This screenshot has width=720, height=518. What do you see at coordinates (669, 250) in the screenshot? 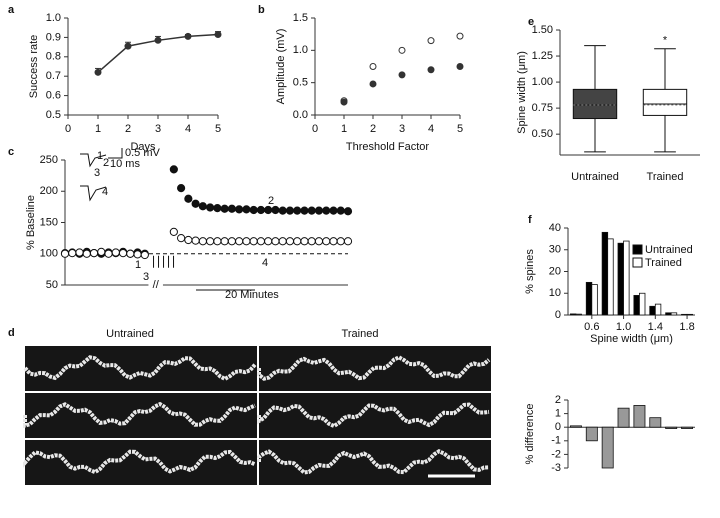
I see `legend-label: Untrained` at bounding box center [669, 250].